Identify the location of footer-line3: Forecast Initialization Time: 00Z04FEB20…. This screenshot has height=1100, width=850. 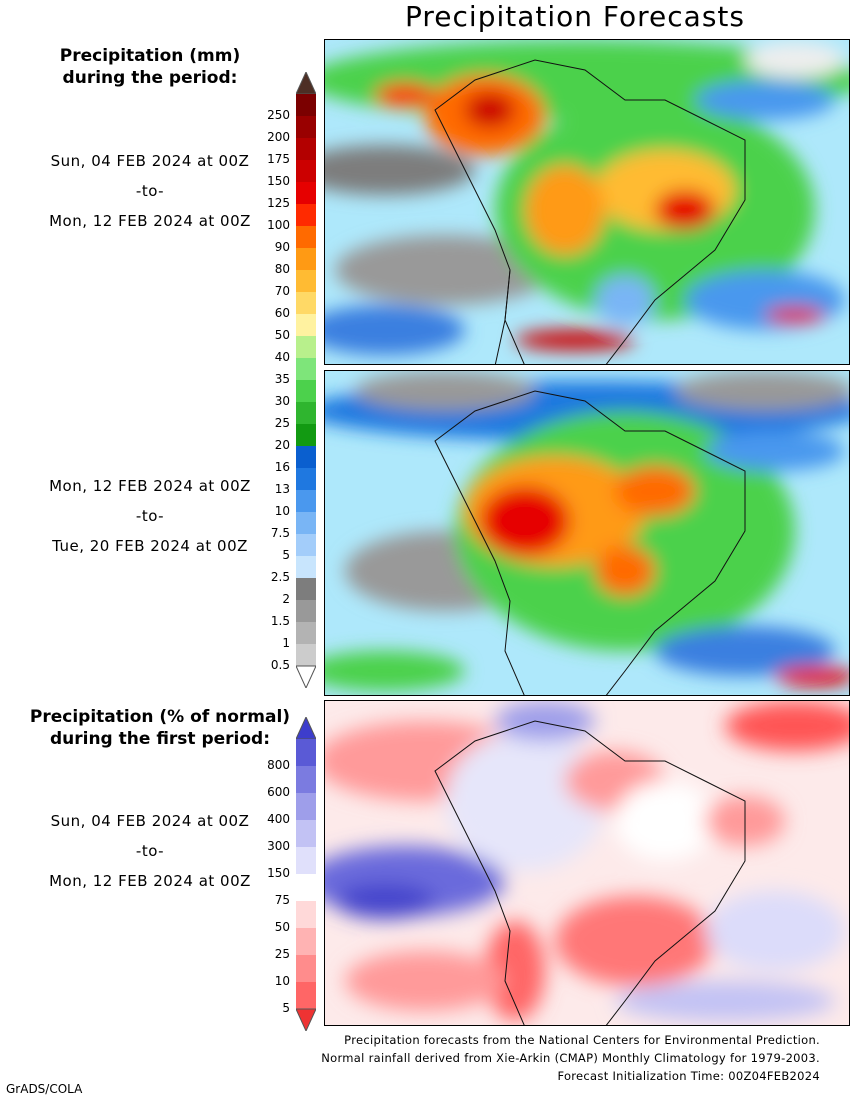
(688, 1076).